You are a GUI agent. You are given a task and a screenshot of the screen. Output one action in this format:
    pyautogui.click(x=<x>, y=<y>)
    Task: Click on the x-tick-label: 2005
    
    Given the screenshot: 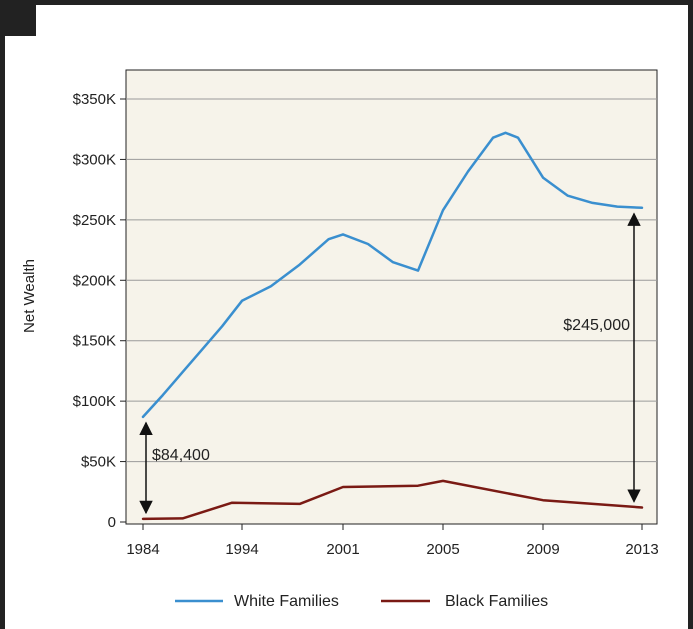 What is the action you would take?
    pyautogui.click(x=442, y=549)
    